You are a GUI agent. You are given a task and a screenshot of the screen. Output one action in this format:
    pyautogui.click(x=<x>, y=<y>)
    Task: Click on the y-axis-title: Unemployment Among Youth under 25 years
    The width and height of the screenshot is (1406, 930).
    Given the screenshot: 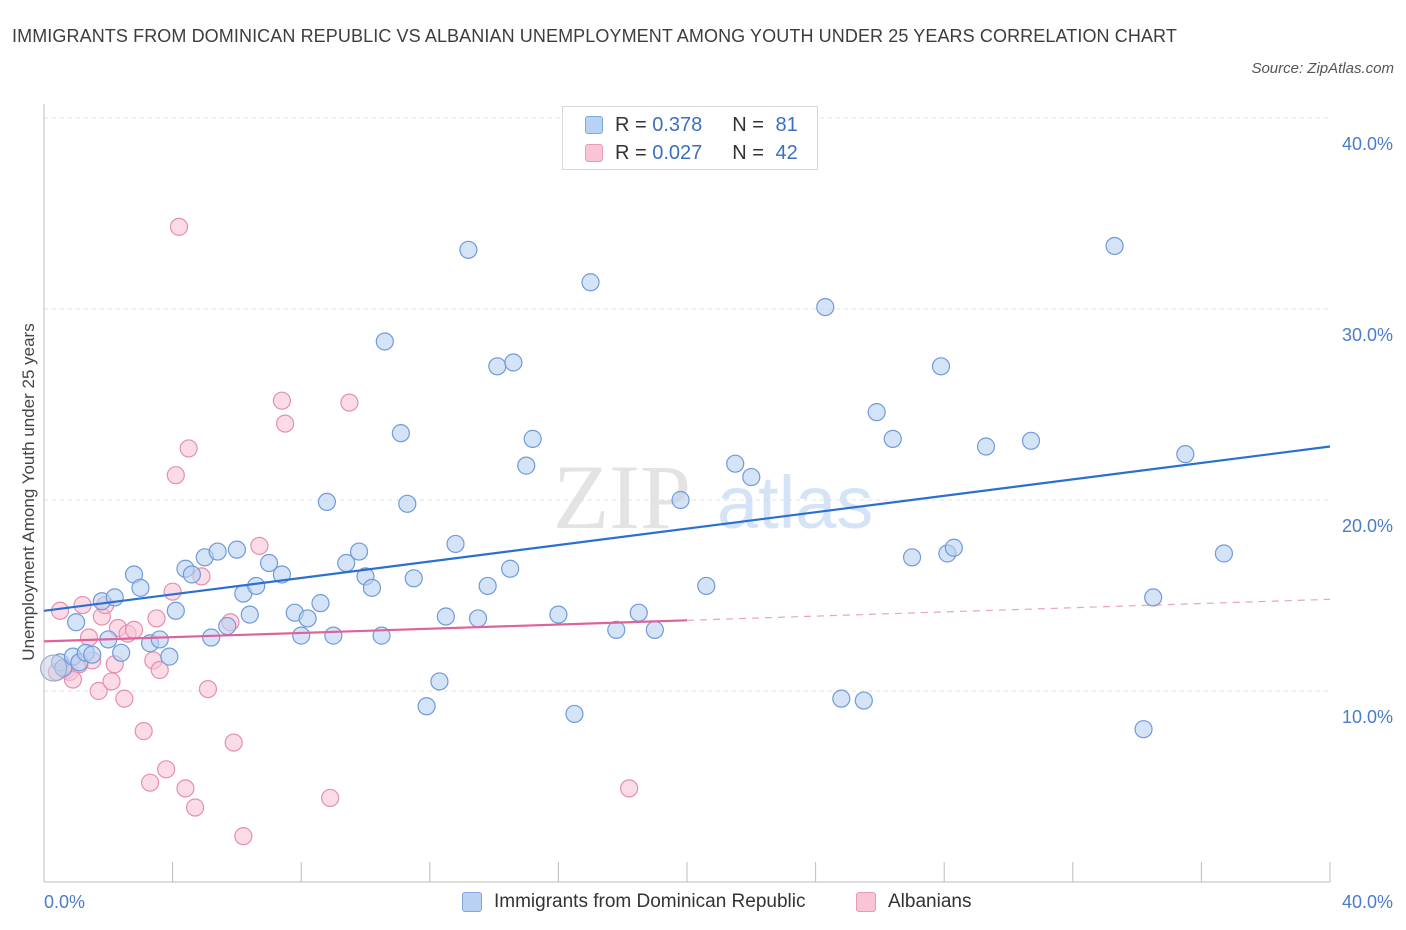 What is the action you would take?
    pyautogui.click(x=28, y=491)
    